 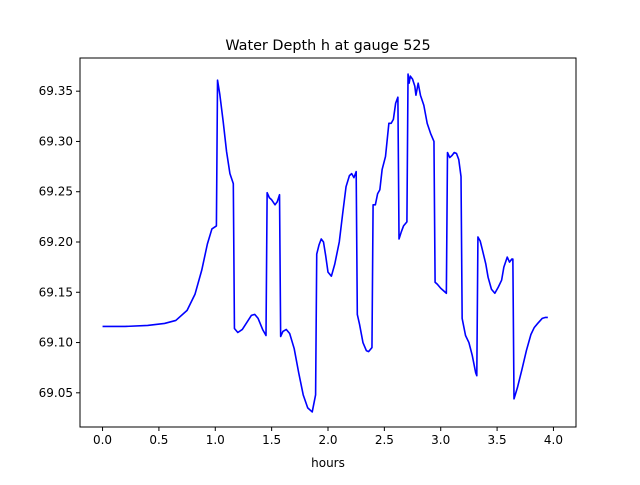 I want to click on y-tick-label: 69.15, so click(x=56, y=292).